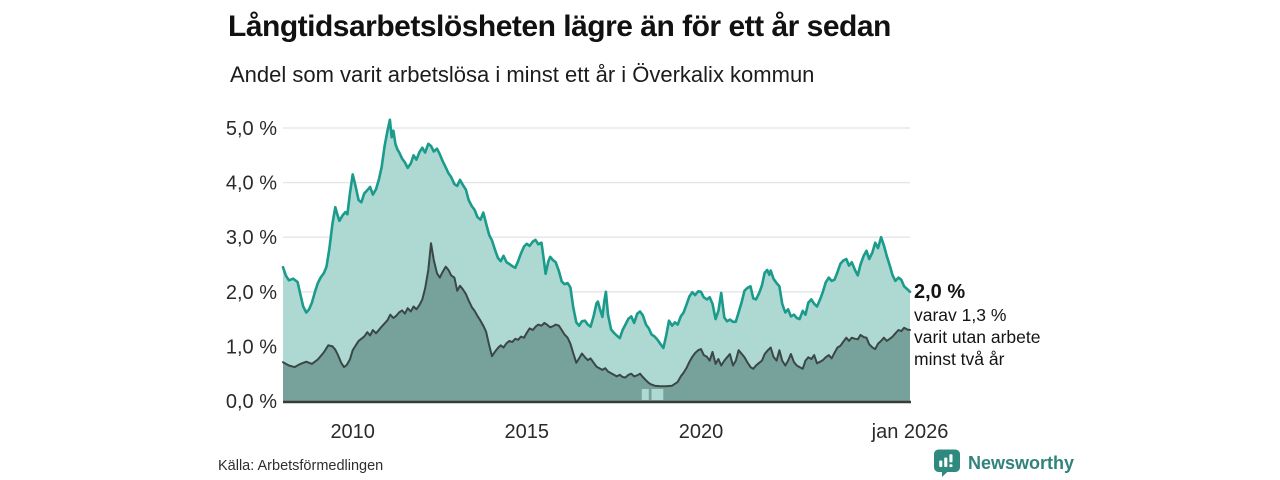 This screenshot has width=1280, height=480. Describe the element at coordinates (596, 315) in the screenshot. I see `line-minst-tva-ar` at that location.